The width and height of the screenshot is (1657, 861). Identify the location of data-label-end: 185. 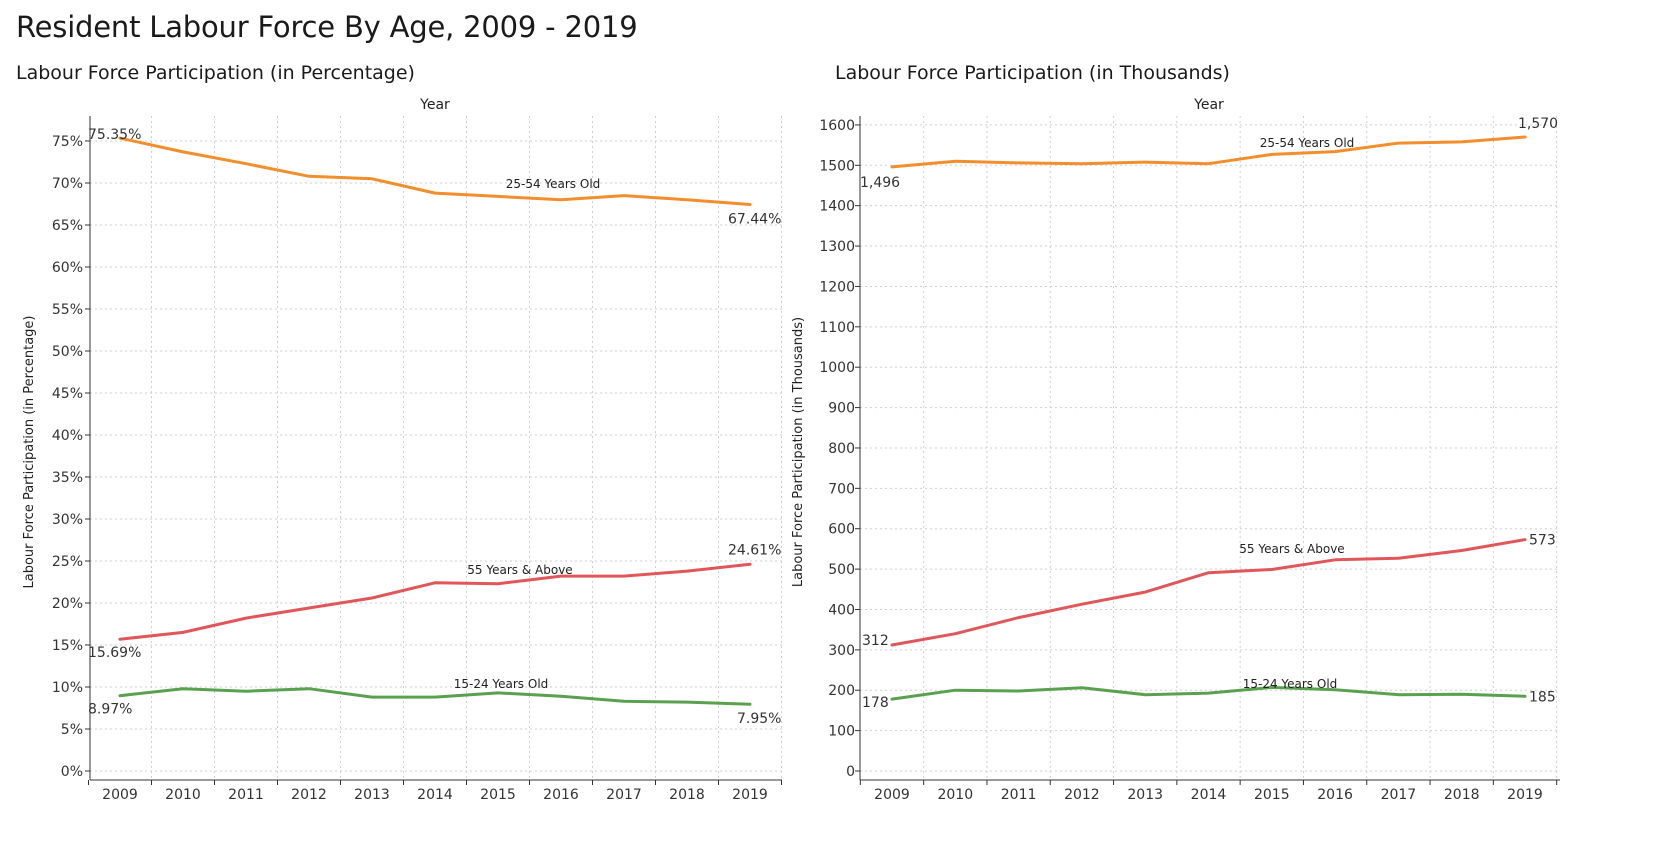
(1542, 697).